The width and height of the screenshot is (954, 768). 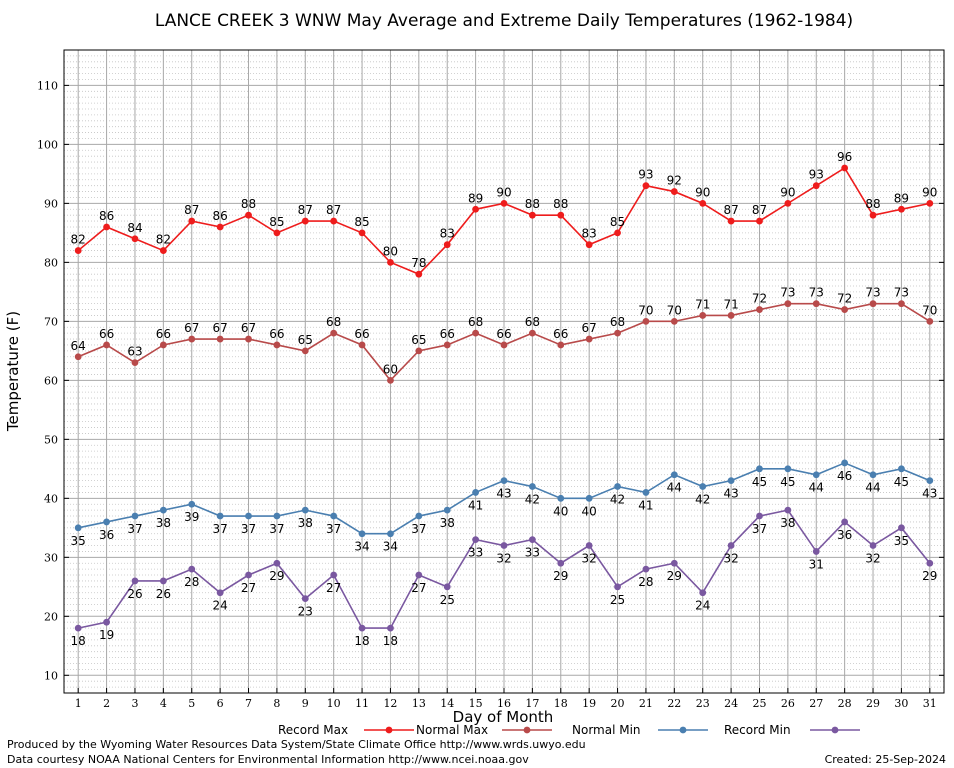 What do you see at coordinates (503, 192) in the screenshot?
I see `record-max-data-label: 90` at bounding box center [503, 192].